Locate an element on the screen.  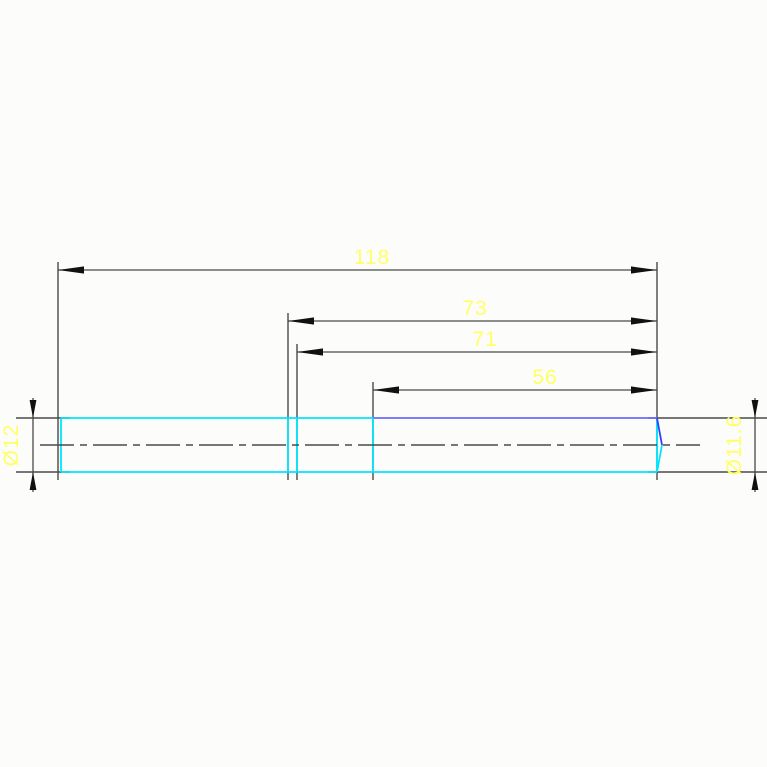
arrowhead-56-left is located at coordinates (386, 390).